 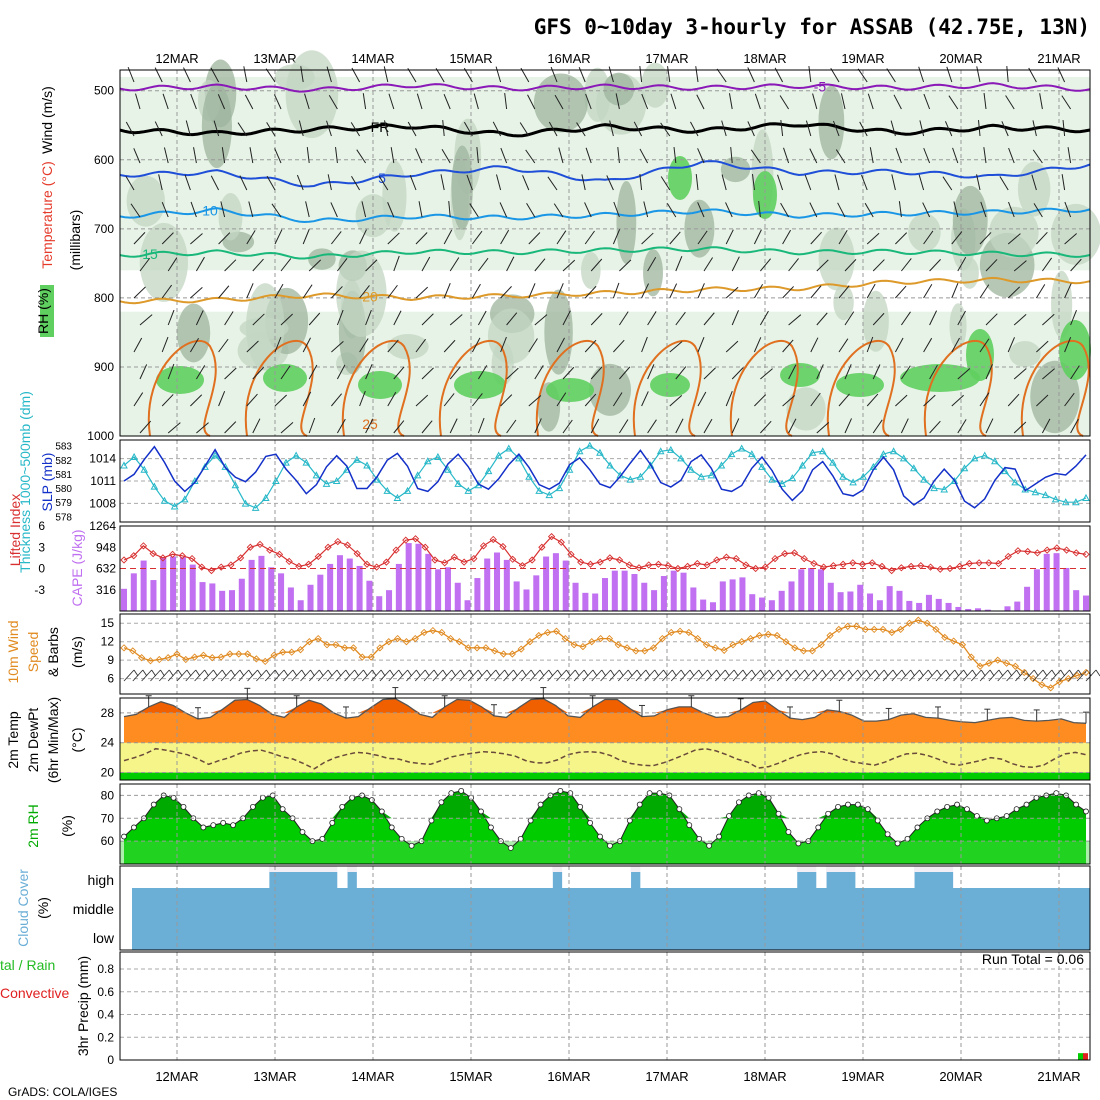 What do you see at coordinates (862, 1076) in the screenshot?
I see `date-label-bottom: 19MAR` at bounding box center [862, 1076].